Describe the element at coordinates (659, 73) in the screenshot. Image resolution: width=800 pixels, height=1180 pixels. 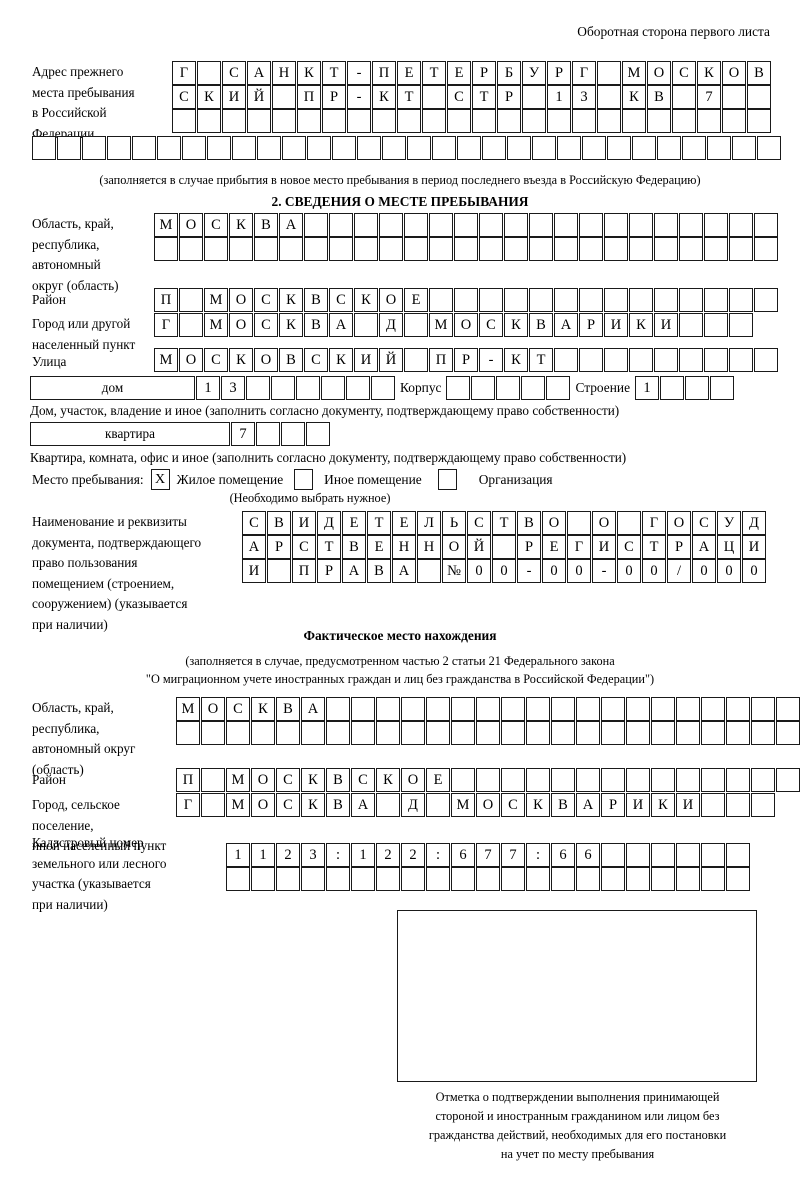
I see `prev-address-cell: О` at that location.